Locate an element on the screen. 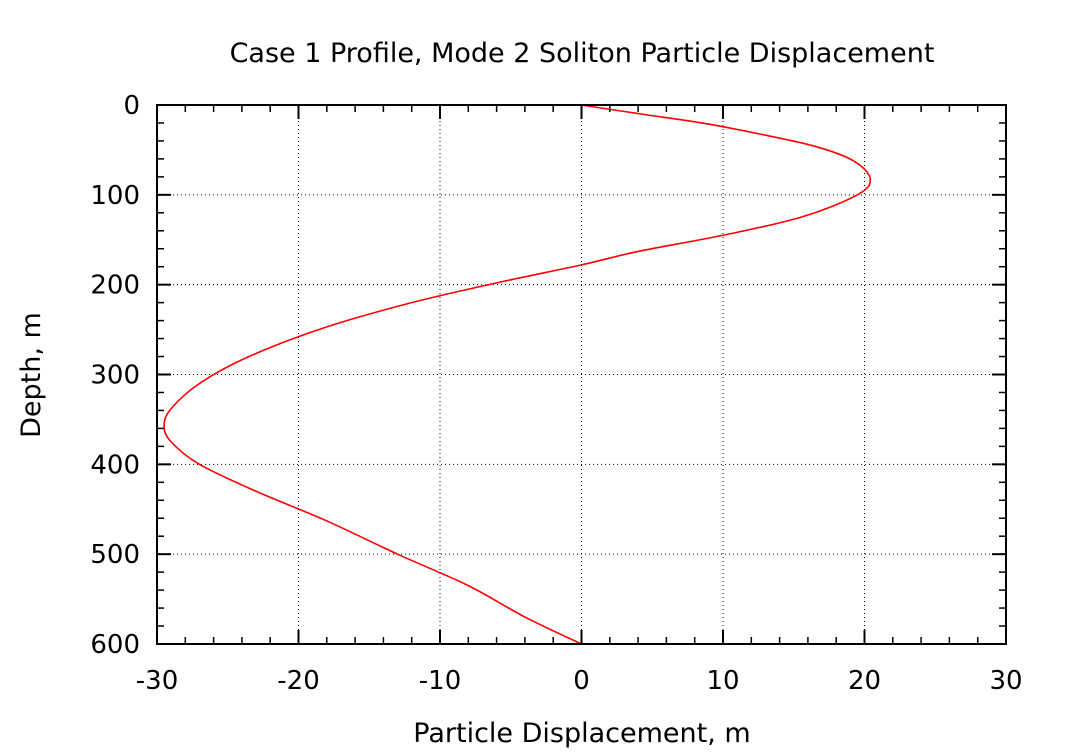 The height and width of the screenshot is (756, 1080). x-tick-label: 0 is located at coordinates (581, 681).